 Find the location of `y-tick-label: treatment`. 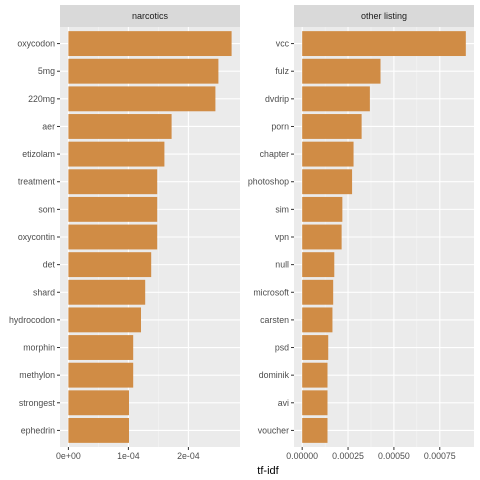

y-tick-label: treatment is located at coordinates (37, 182).